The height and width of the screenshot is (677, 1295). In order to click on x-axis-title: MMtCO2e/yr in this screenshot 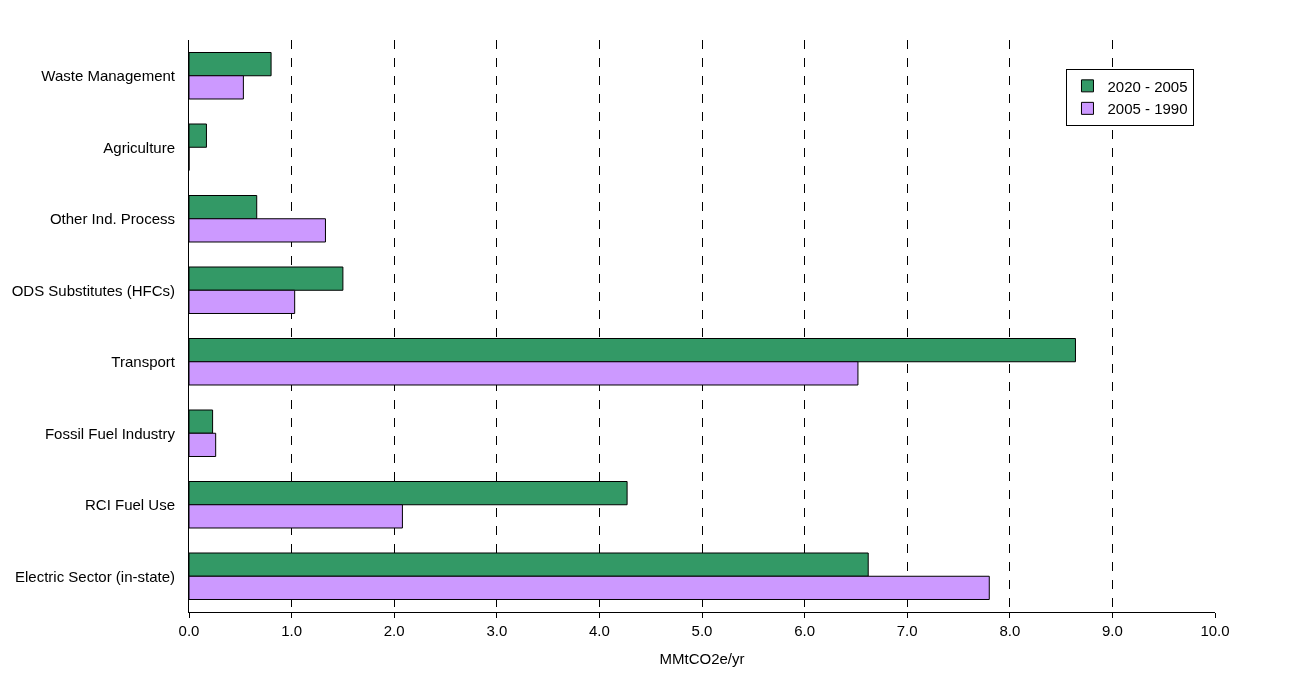, I will do `click(702, 658)`.